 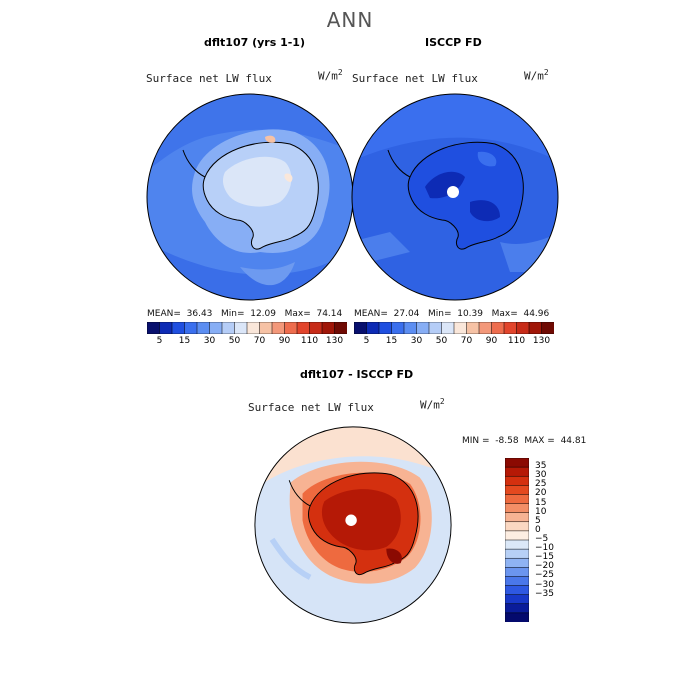 What do you see at coordinates (541, 493) in the screenshot?
I see `colorbar-difference-tick-label: 20` at bounding box center [541, 493].